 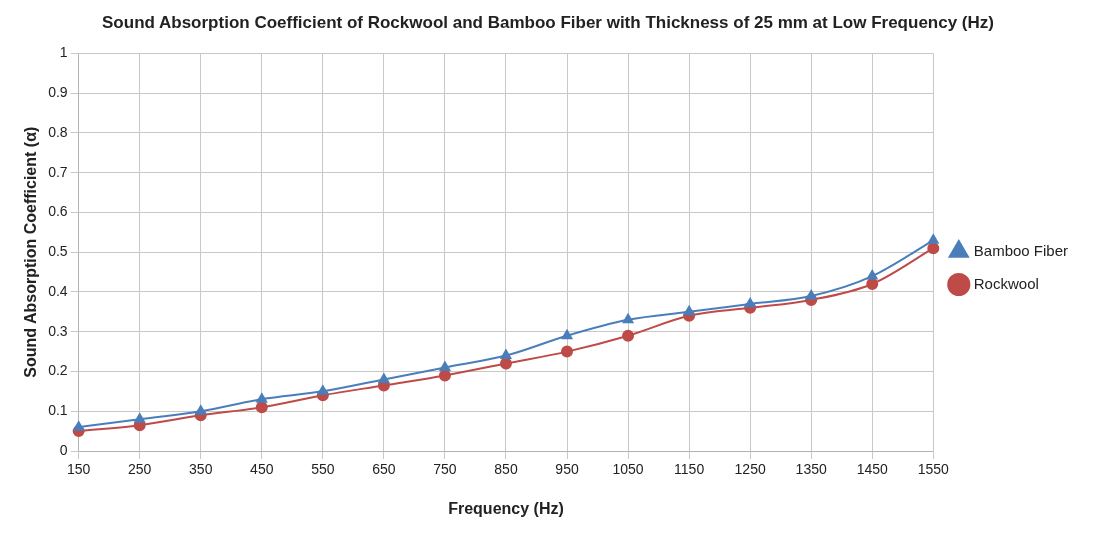 What do you see at coordinates (78, 469) in the screenshot?
I see `x-tick-label: 150` at bounding box center [78, 469].